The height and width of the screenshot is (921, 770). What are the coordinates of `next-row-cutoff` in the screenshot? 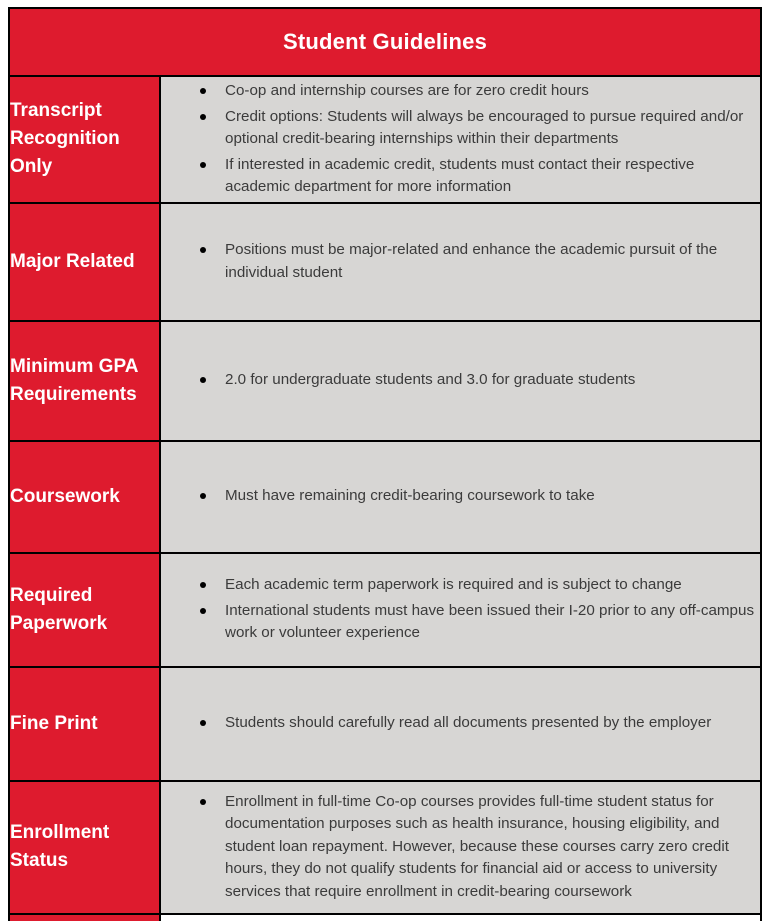 It's located at (385, 916).